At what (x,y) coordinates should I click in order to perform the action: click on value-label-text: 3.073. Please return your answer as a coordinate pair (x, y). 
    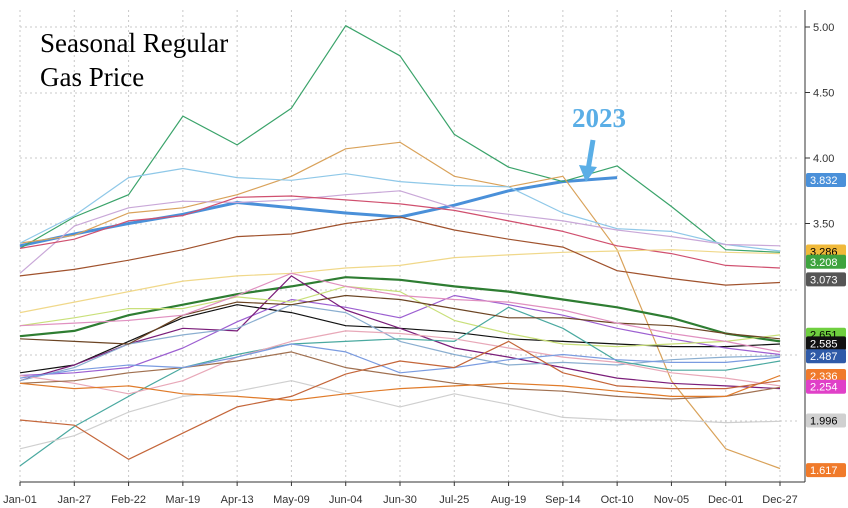
    Looking at the image, I should click on (824, 280).